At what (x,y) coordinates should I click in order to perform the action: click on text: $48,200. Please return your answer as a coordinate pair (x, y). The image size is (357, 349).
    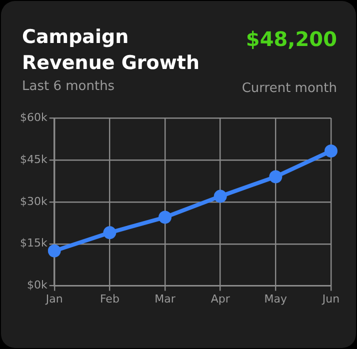
    Looking at the image, I should click on (291, 39).